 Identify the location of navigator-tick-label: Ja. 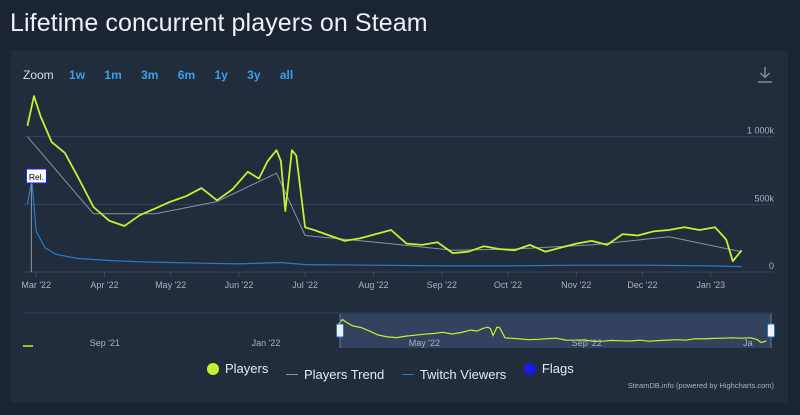
(748, 343).